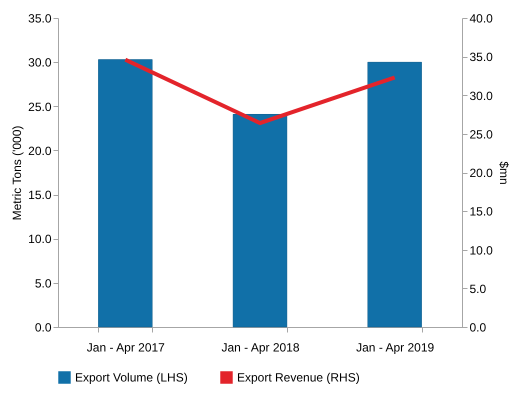 The width and height of the screenshot is (529, 402). What do you see at coordinates (482, 173) in the screenshot?
I see `y2-tick-label: 20.0` at bounding box center [482, 173].